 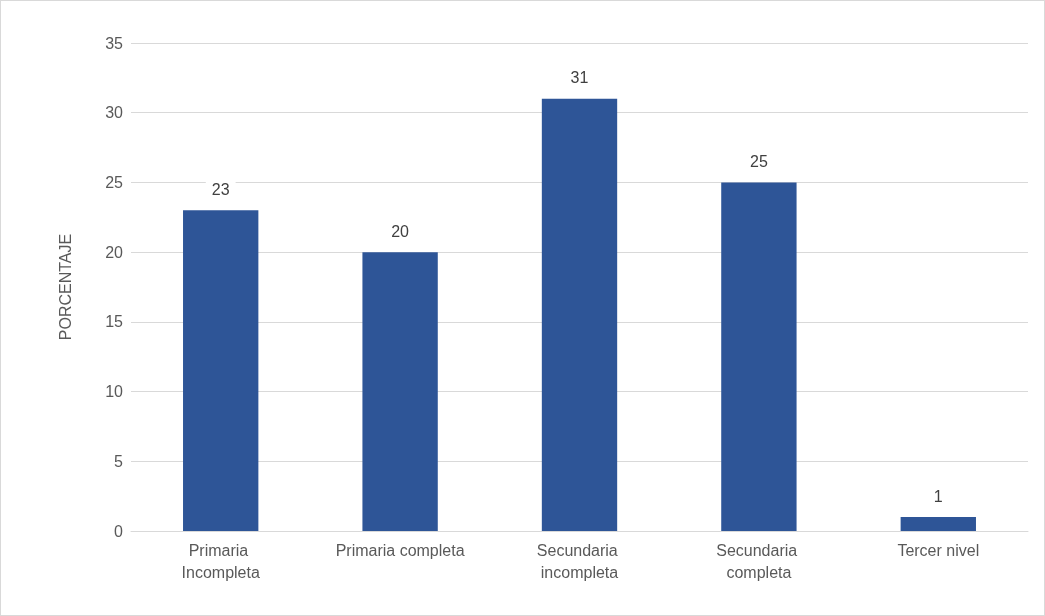 I want to click on data-label: 1, so click(x=938, y=496).